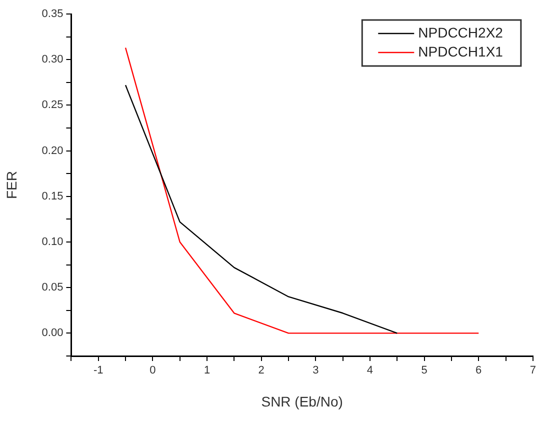 The width and height of the screenshot is (539, 425). What do you see at coordinates (479, 370) in the screenshot?
I see `x-tick-label: 6` at bounding box center [479, 370].